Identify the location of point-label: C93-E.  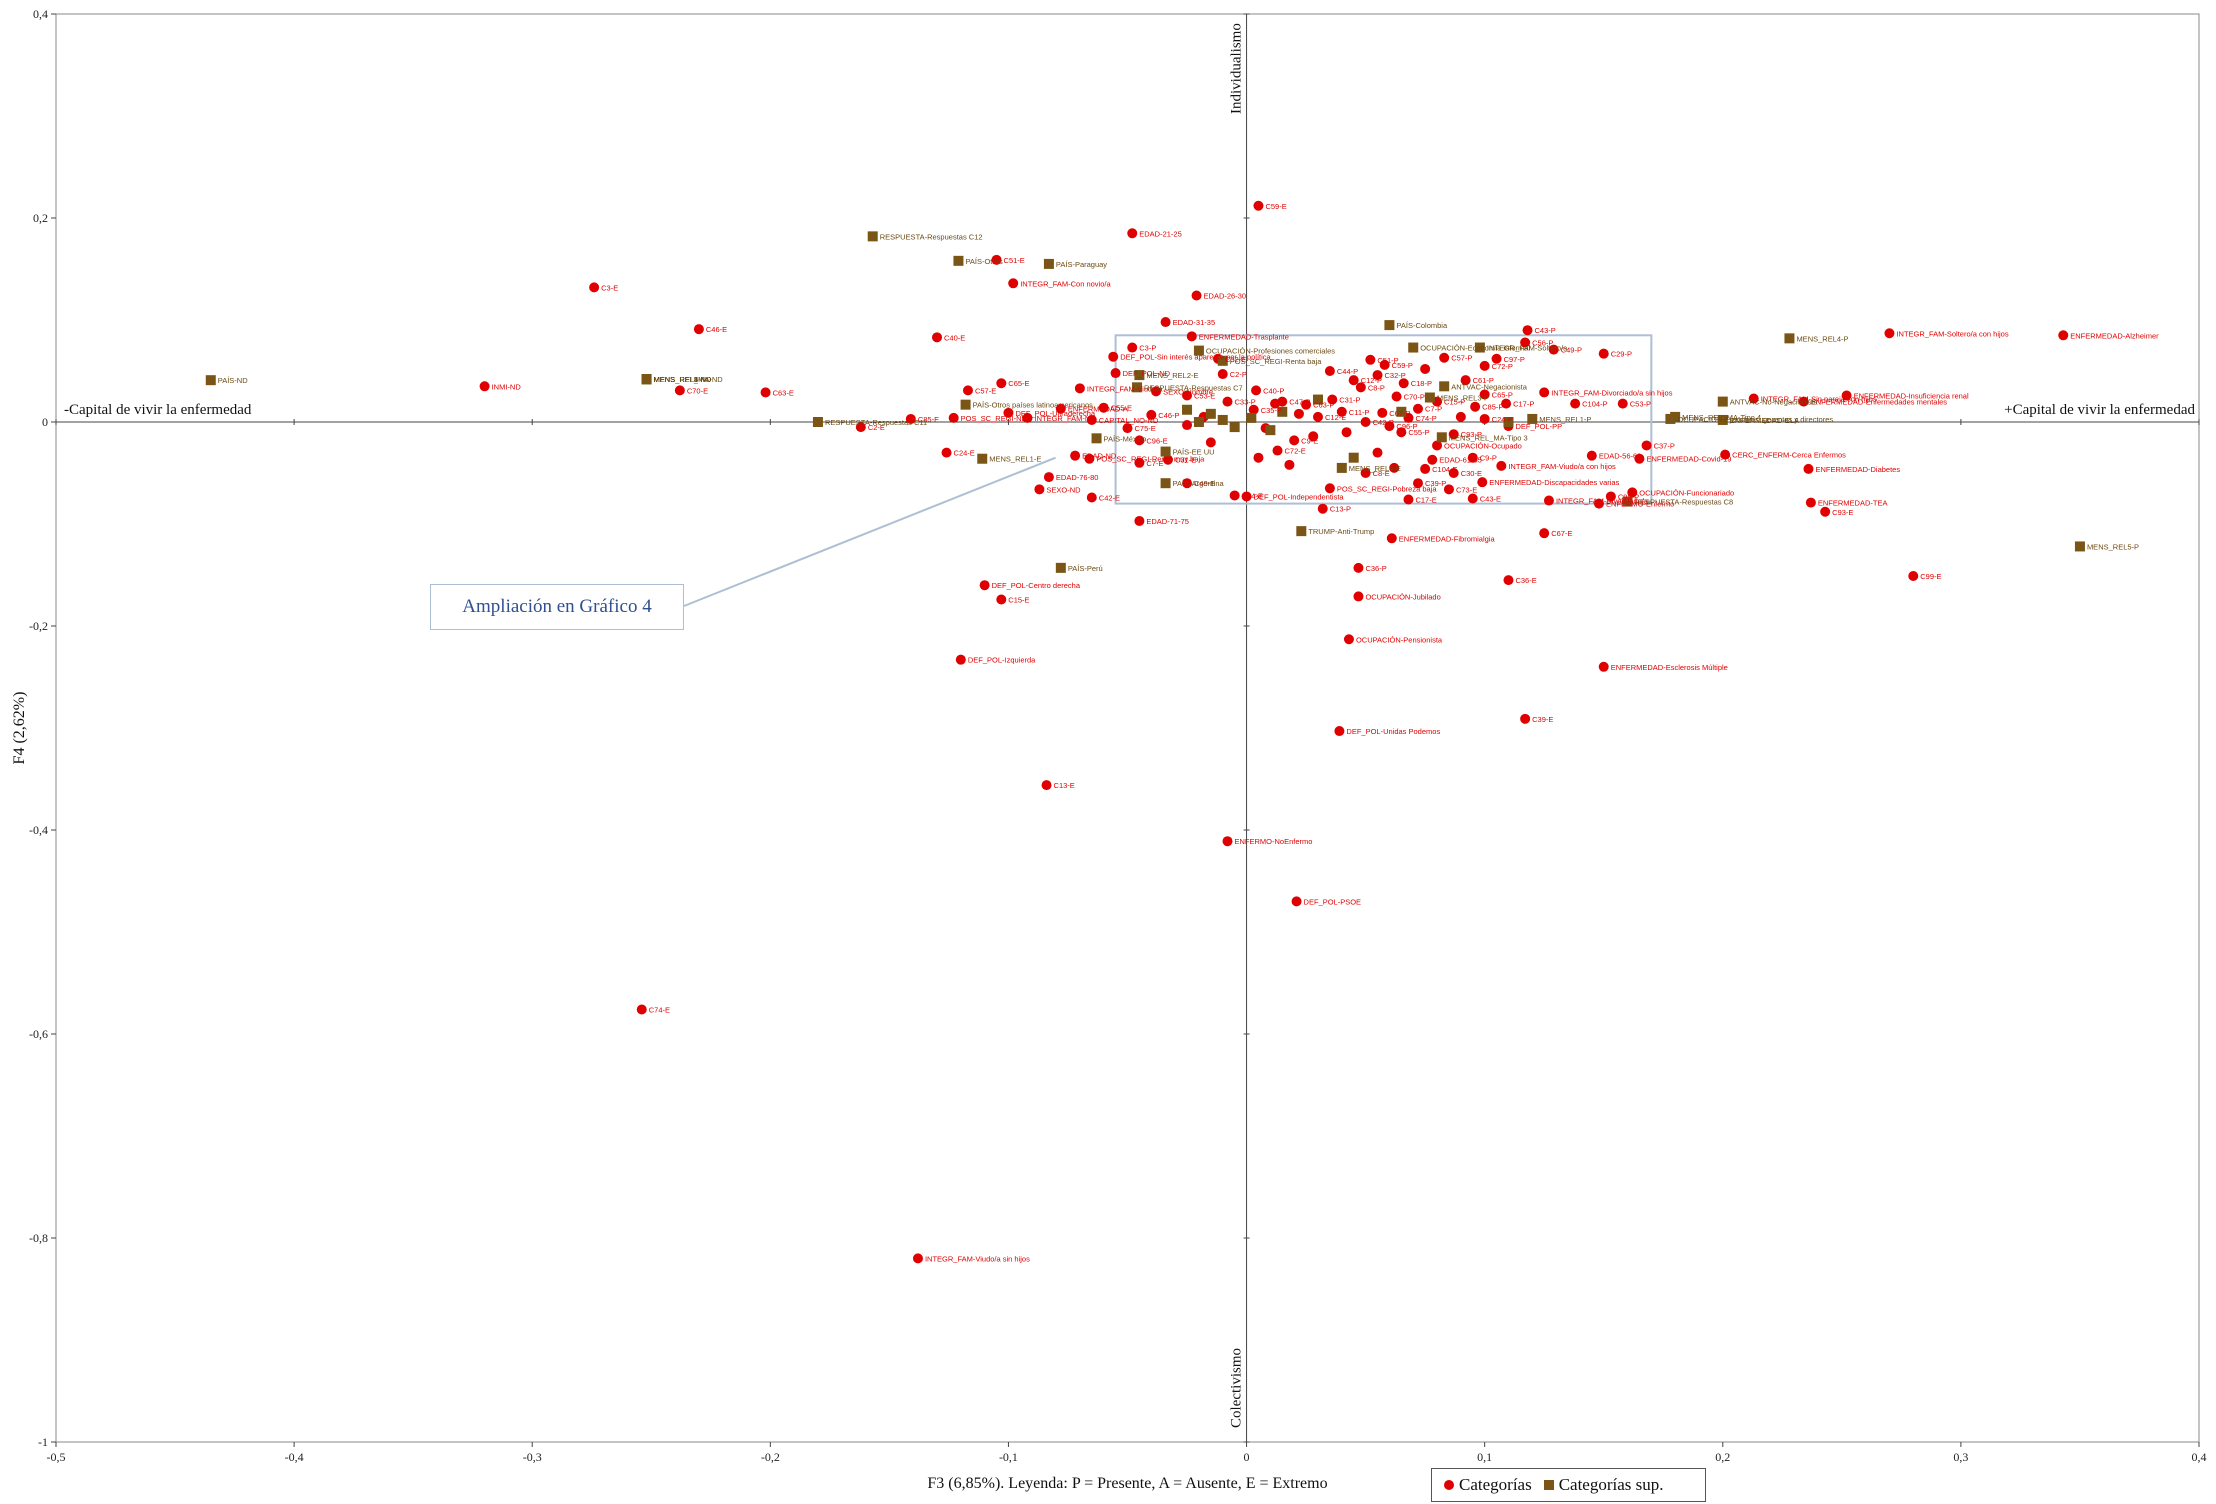
(1842, 512).